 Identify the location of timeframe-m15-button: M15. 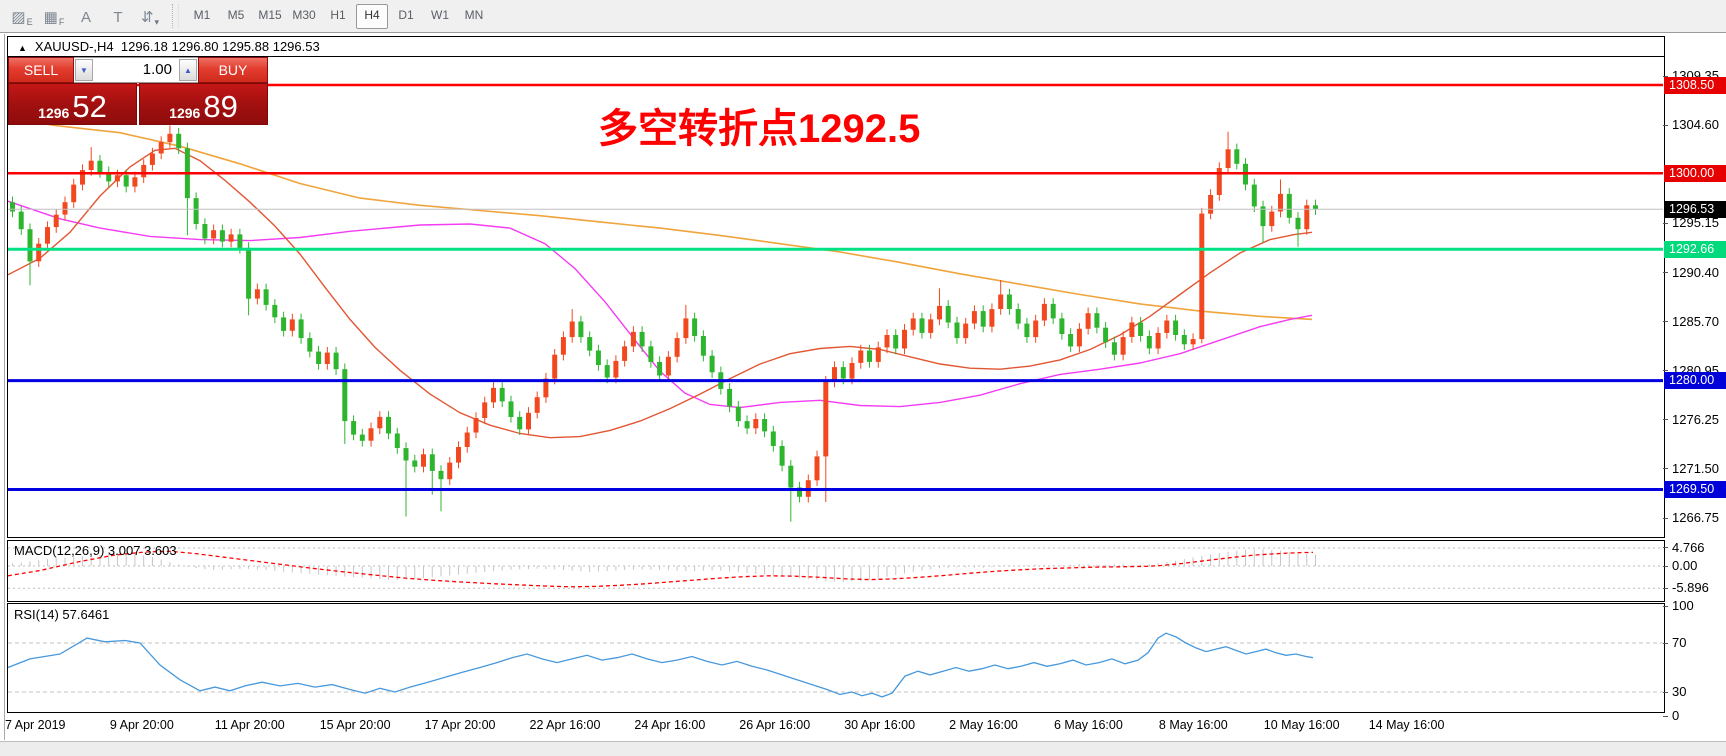
(270, 14).